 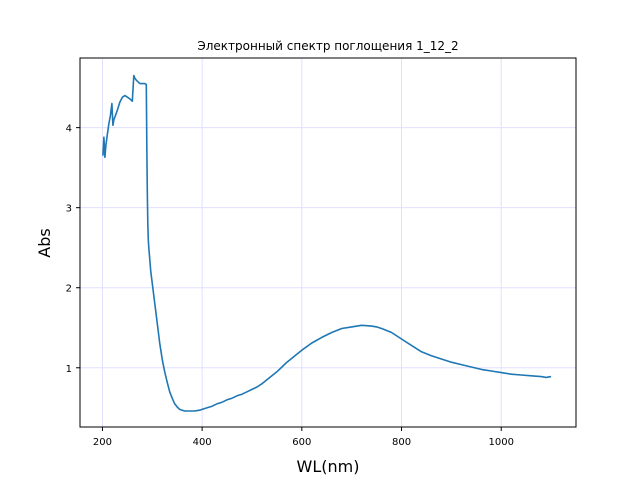 I want to click on y-tick-label: 1, so click(x=69, y=369).